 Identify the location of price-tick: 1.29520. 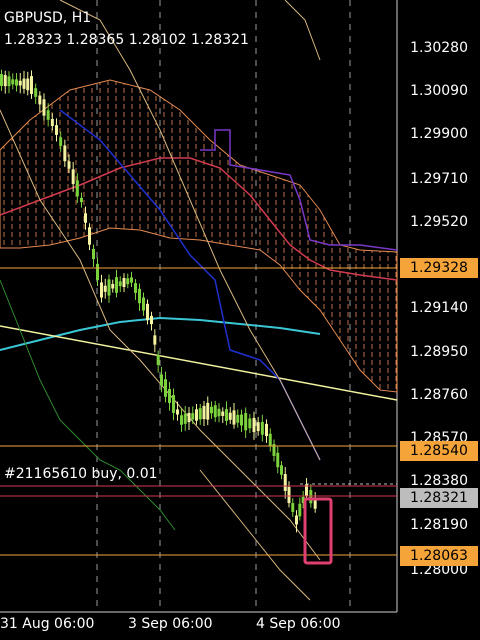
(439, 222).